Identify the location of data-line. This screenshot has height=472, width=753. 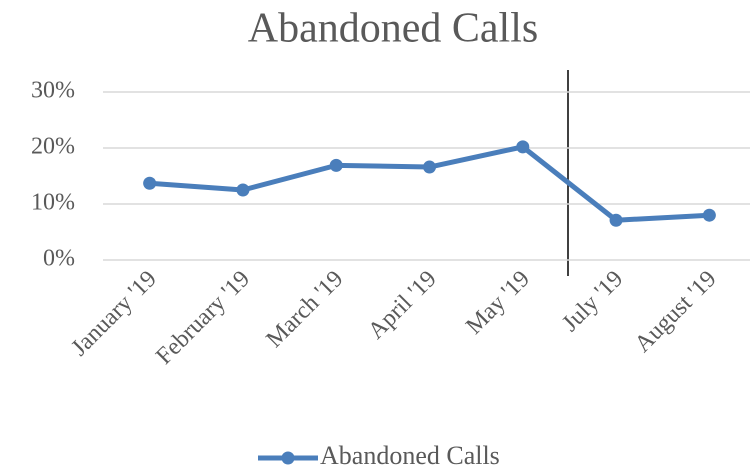
(429, 183).